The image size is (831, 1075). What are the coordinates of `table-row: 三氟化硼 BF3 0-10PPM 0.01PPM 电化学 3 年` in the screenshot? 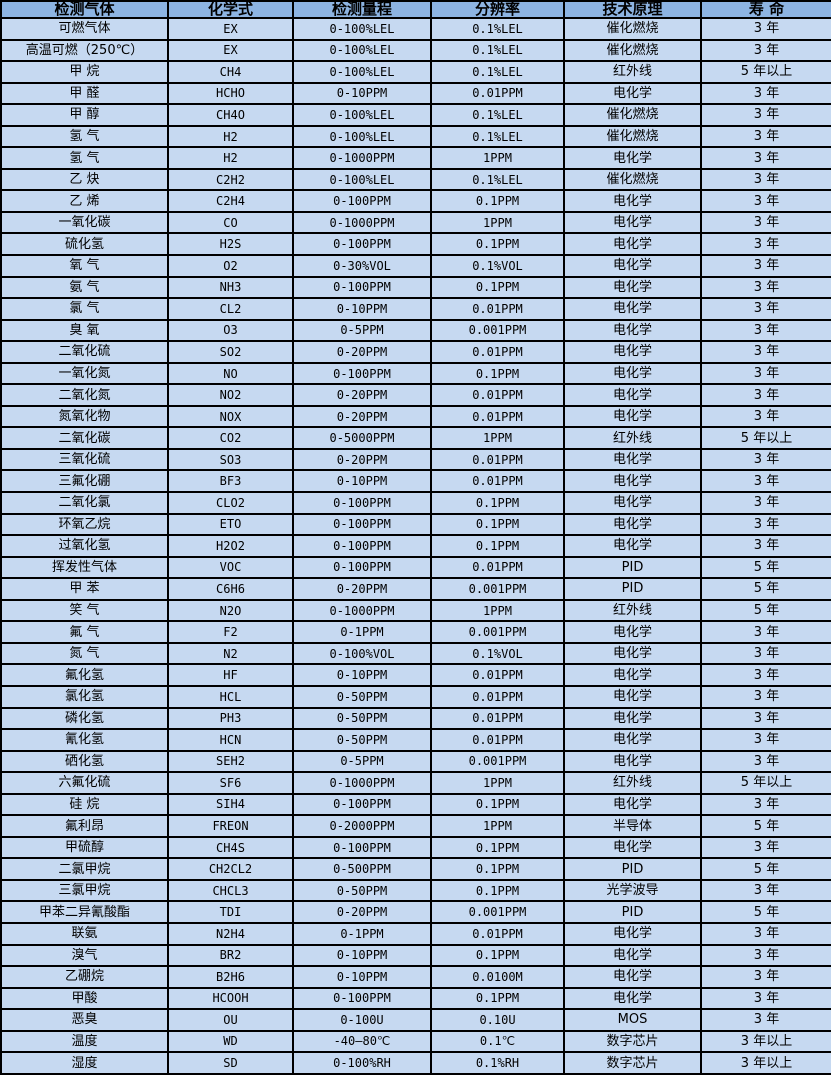 It's located at (415, 481).